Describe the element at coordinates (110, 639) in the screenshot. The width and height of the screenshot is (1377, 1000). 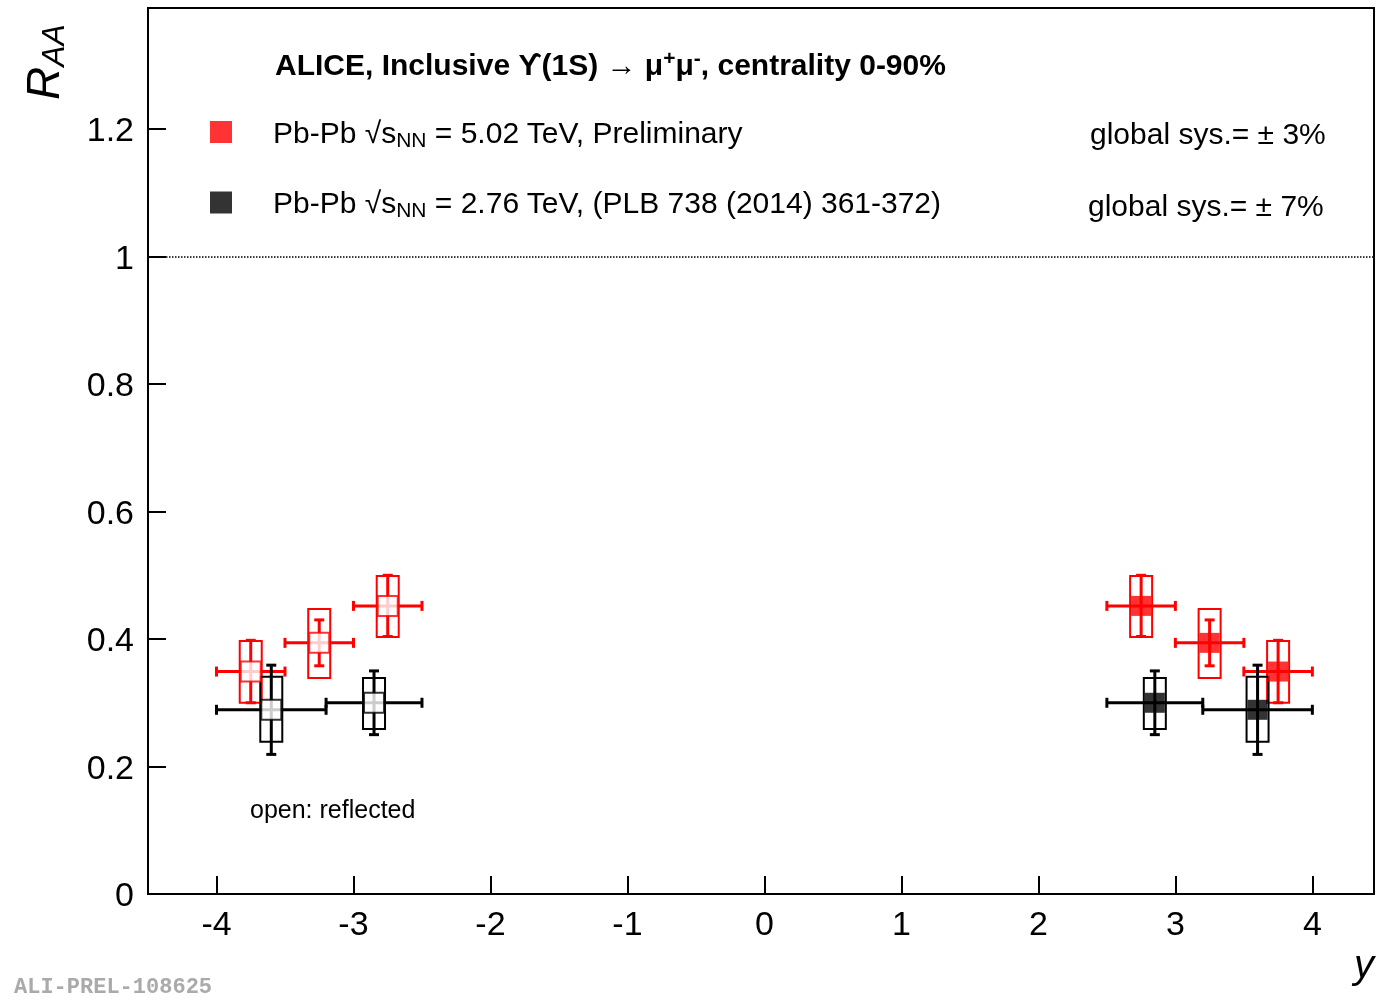
I see `y-tick-label: 0.4` at that location.